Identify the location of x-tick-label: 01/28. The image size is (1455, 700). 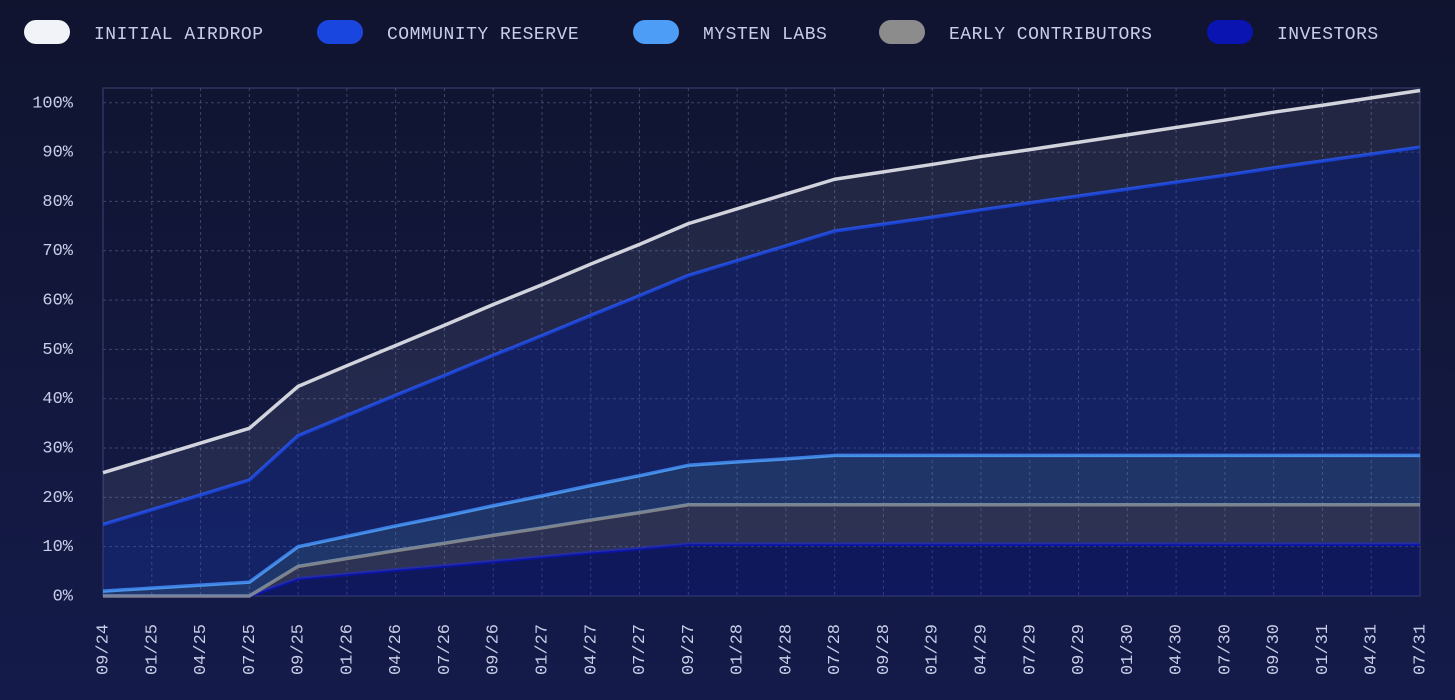
(738, 649).